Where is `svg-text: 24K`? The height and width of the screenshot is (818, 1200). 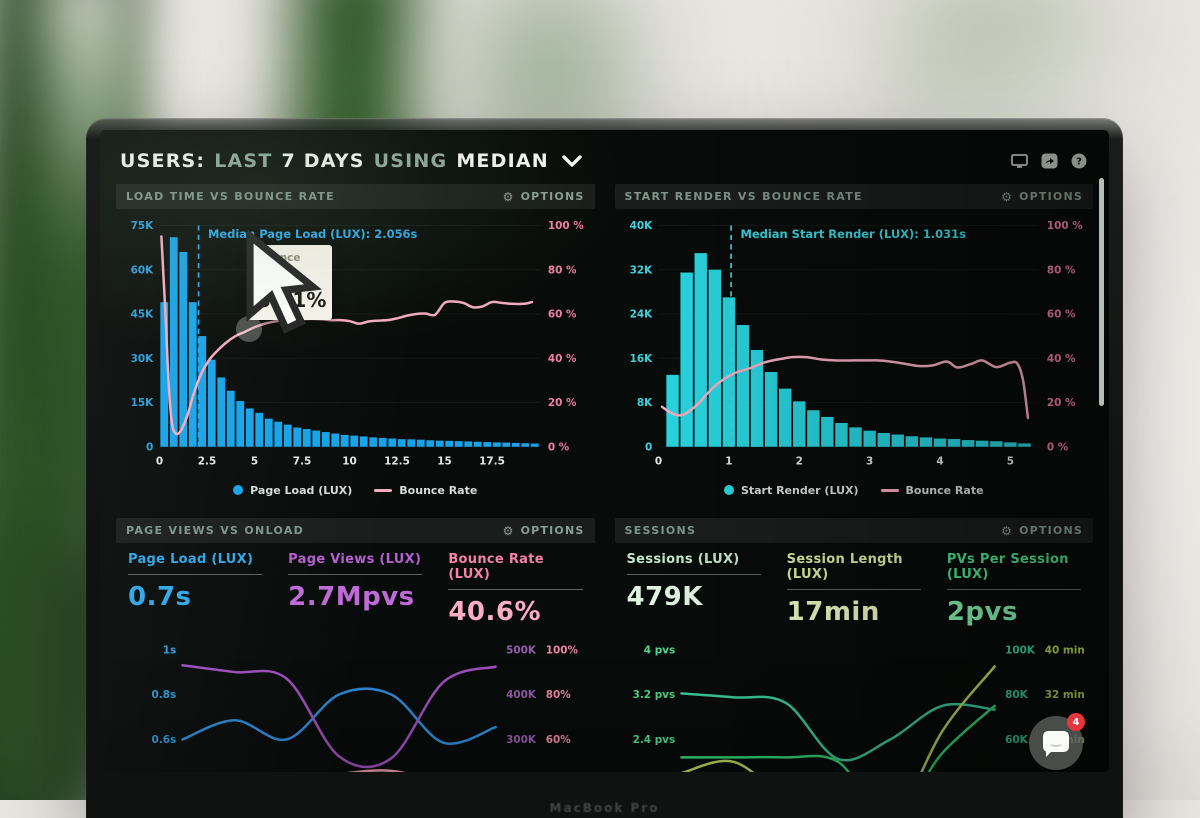
svg-text: 24K is located at coordinates (641, 315).